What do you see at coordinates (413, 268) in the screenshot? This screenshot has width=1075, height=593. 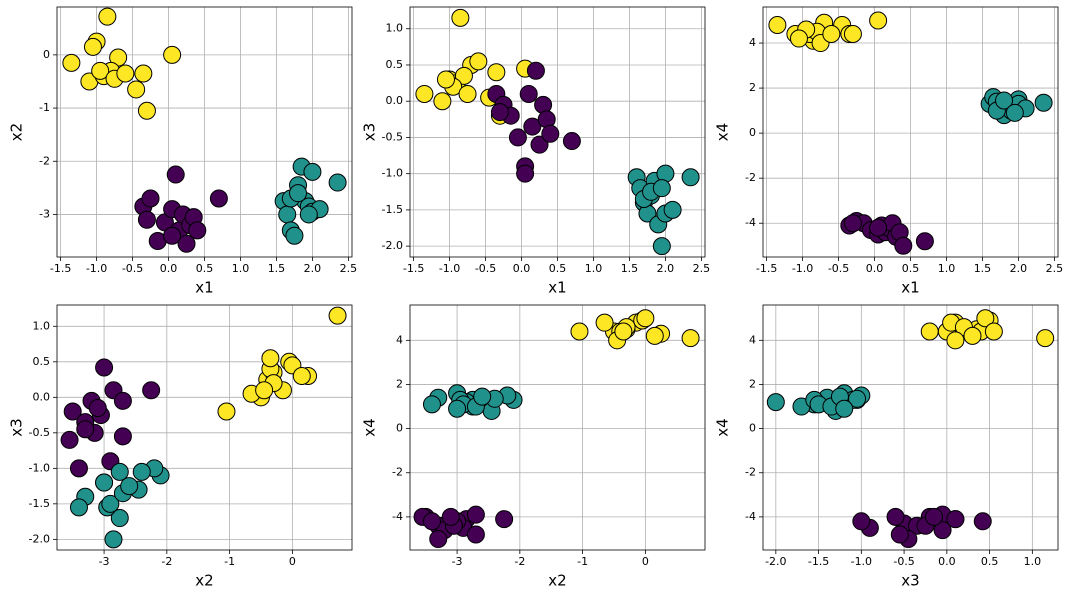 I see `x-tick-label: -1.5` at bounding box center [413, 268].